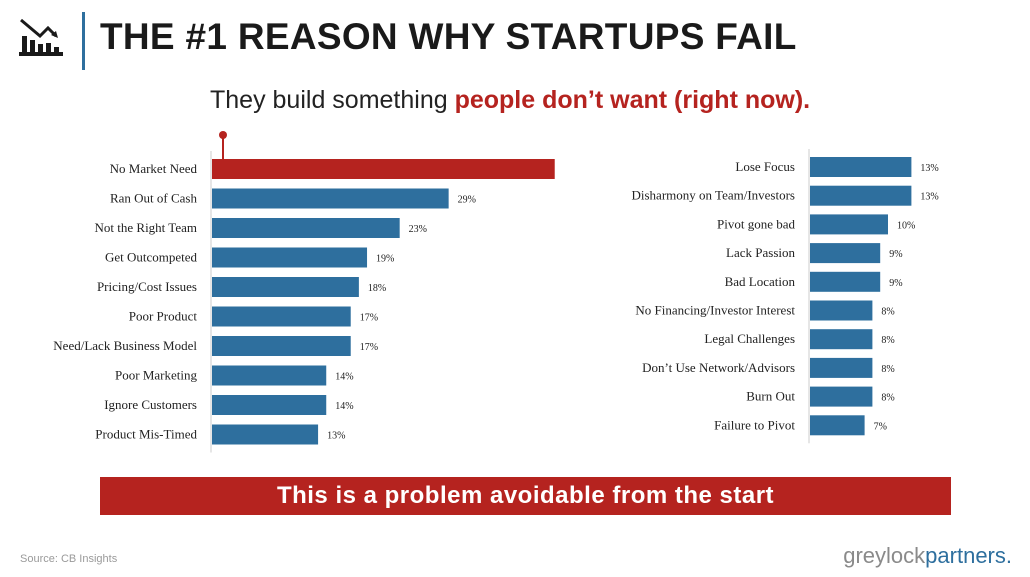  I want to click on category-label: Bad Location, so click(760, 281).